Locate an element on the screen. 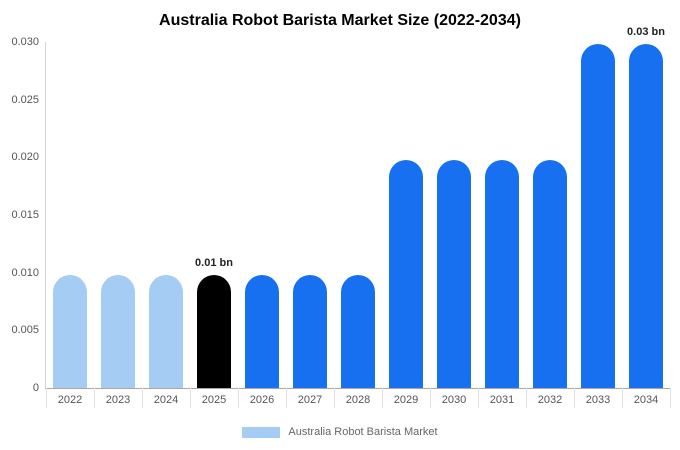 The image size is (680, 450). x-tick-label: 2032 is located at coordinates (550, 400).